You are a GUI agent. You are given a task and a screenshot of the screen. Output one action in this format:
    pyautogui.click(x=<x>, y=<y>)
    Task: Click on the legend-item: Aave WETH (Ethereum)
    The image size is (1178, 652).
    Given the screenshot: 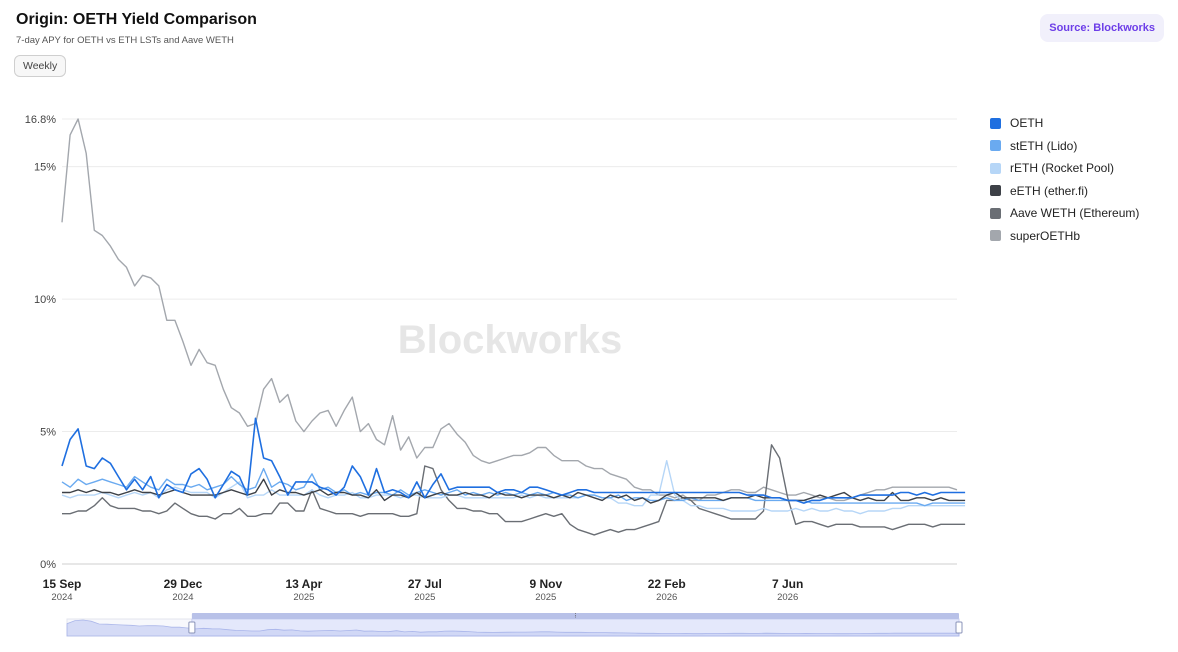 What is the action you would take?
    pyautogui.click(x=1064, y=213)
    